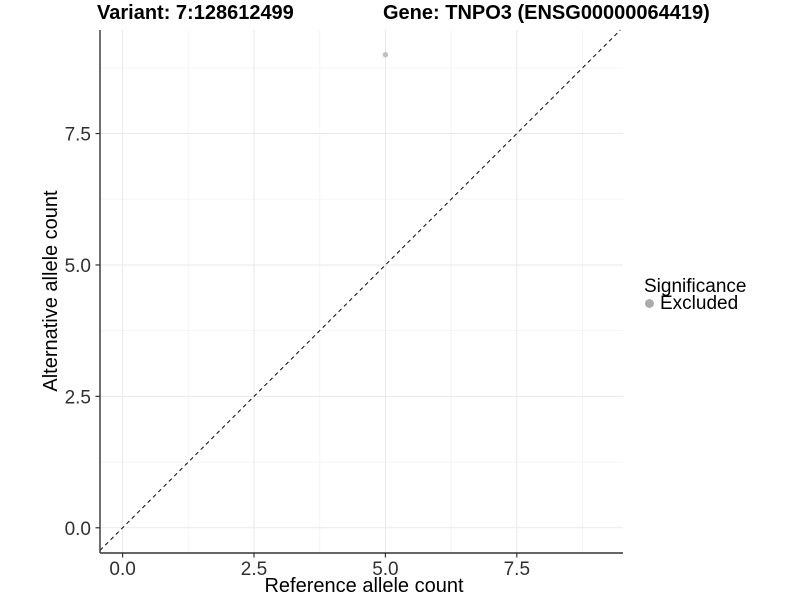 The width and height of the screenshot is (800, 600). Describe the element at coordinates (385, 569) in the screenshot. I see `x-tick-label: 5.0` at that location.